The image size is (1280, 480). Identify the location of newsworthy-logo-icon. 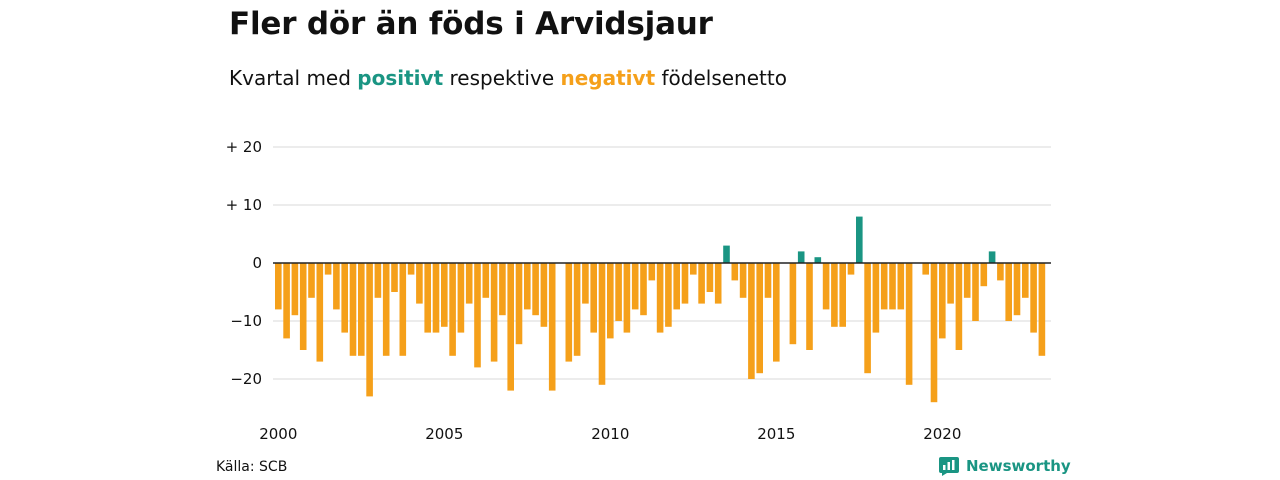
(949, 466).